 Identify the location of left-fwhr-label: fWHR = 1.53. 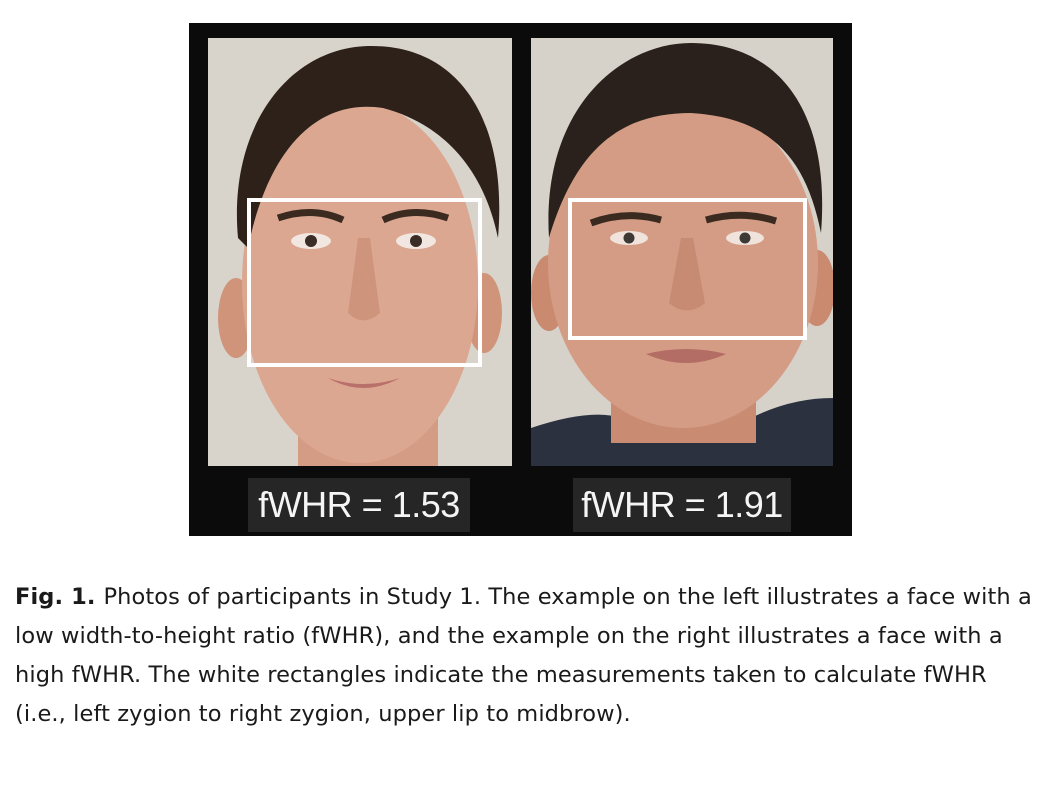
(359, 505).